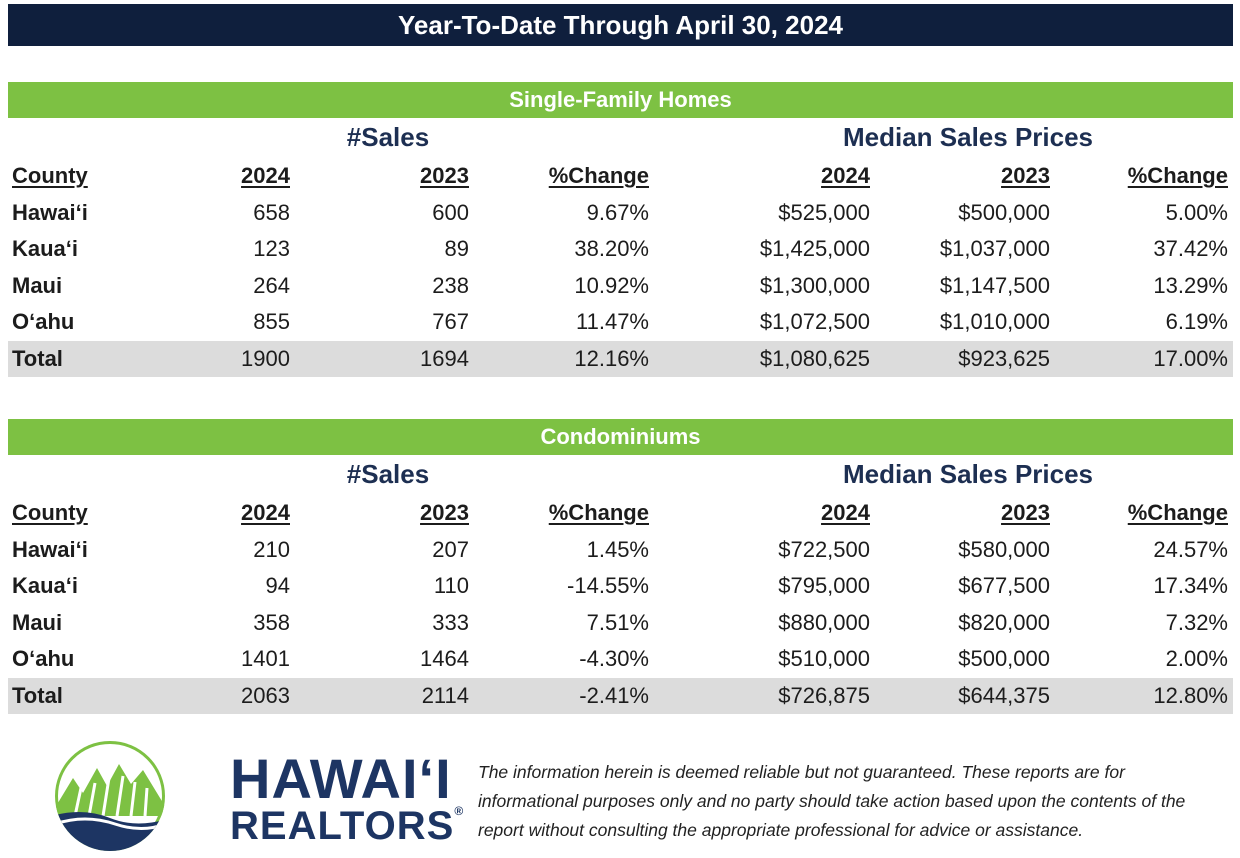  I want to click on registered-mark: ®, so click(459, 811).